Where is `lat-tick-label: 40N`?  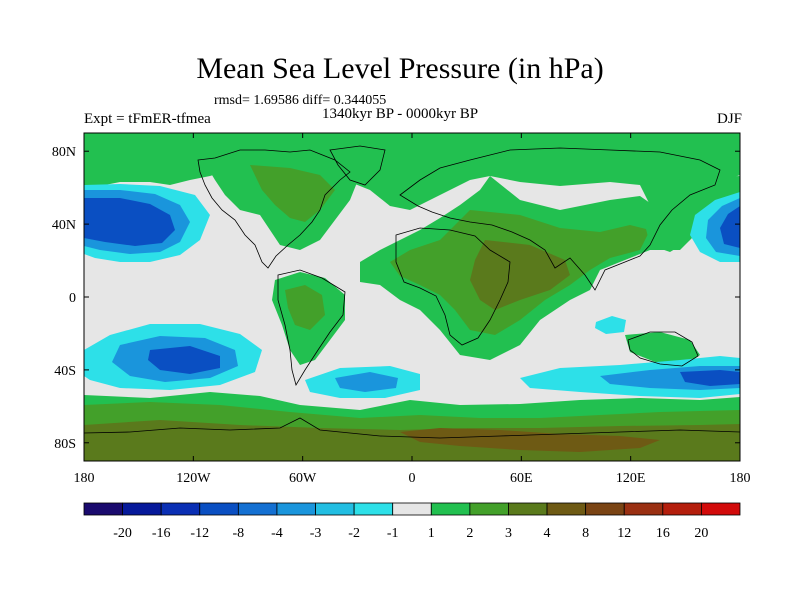 lat-tick-label: 40N is located at coordinates (64, 225).